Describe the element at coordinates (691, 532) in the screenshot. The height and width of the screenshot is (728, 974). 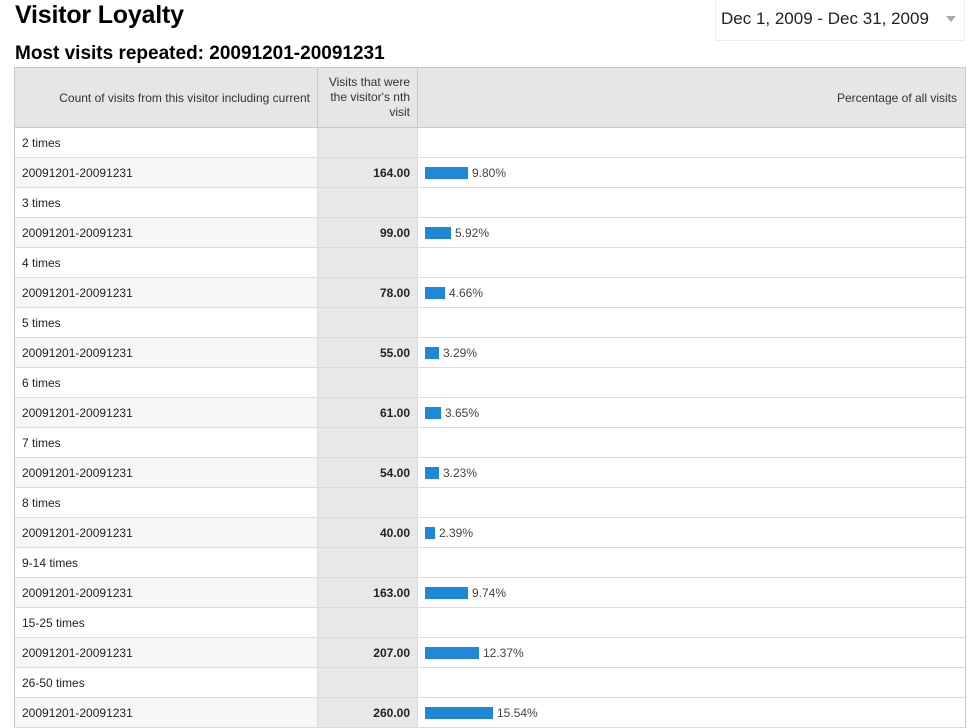
I see `percentage-cell: 2.39%` at that location.